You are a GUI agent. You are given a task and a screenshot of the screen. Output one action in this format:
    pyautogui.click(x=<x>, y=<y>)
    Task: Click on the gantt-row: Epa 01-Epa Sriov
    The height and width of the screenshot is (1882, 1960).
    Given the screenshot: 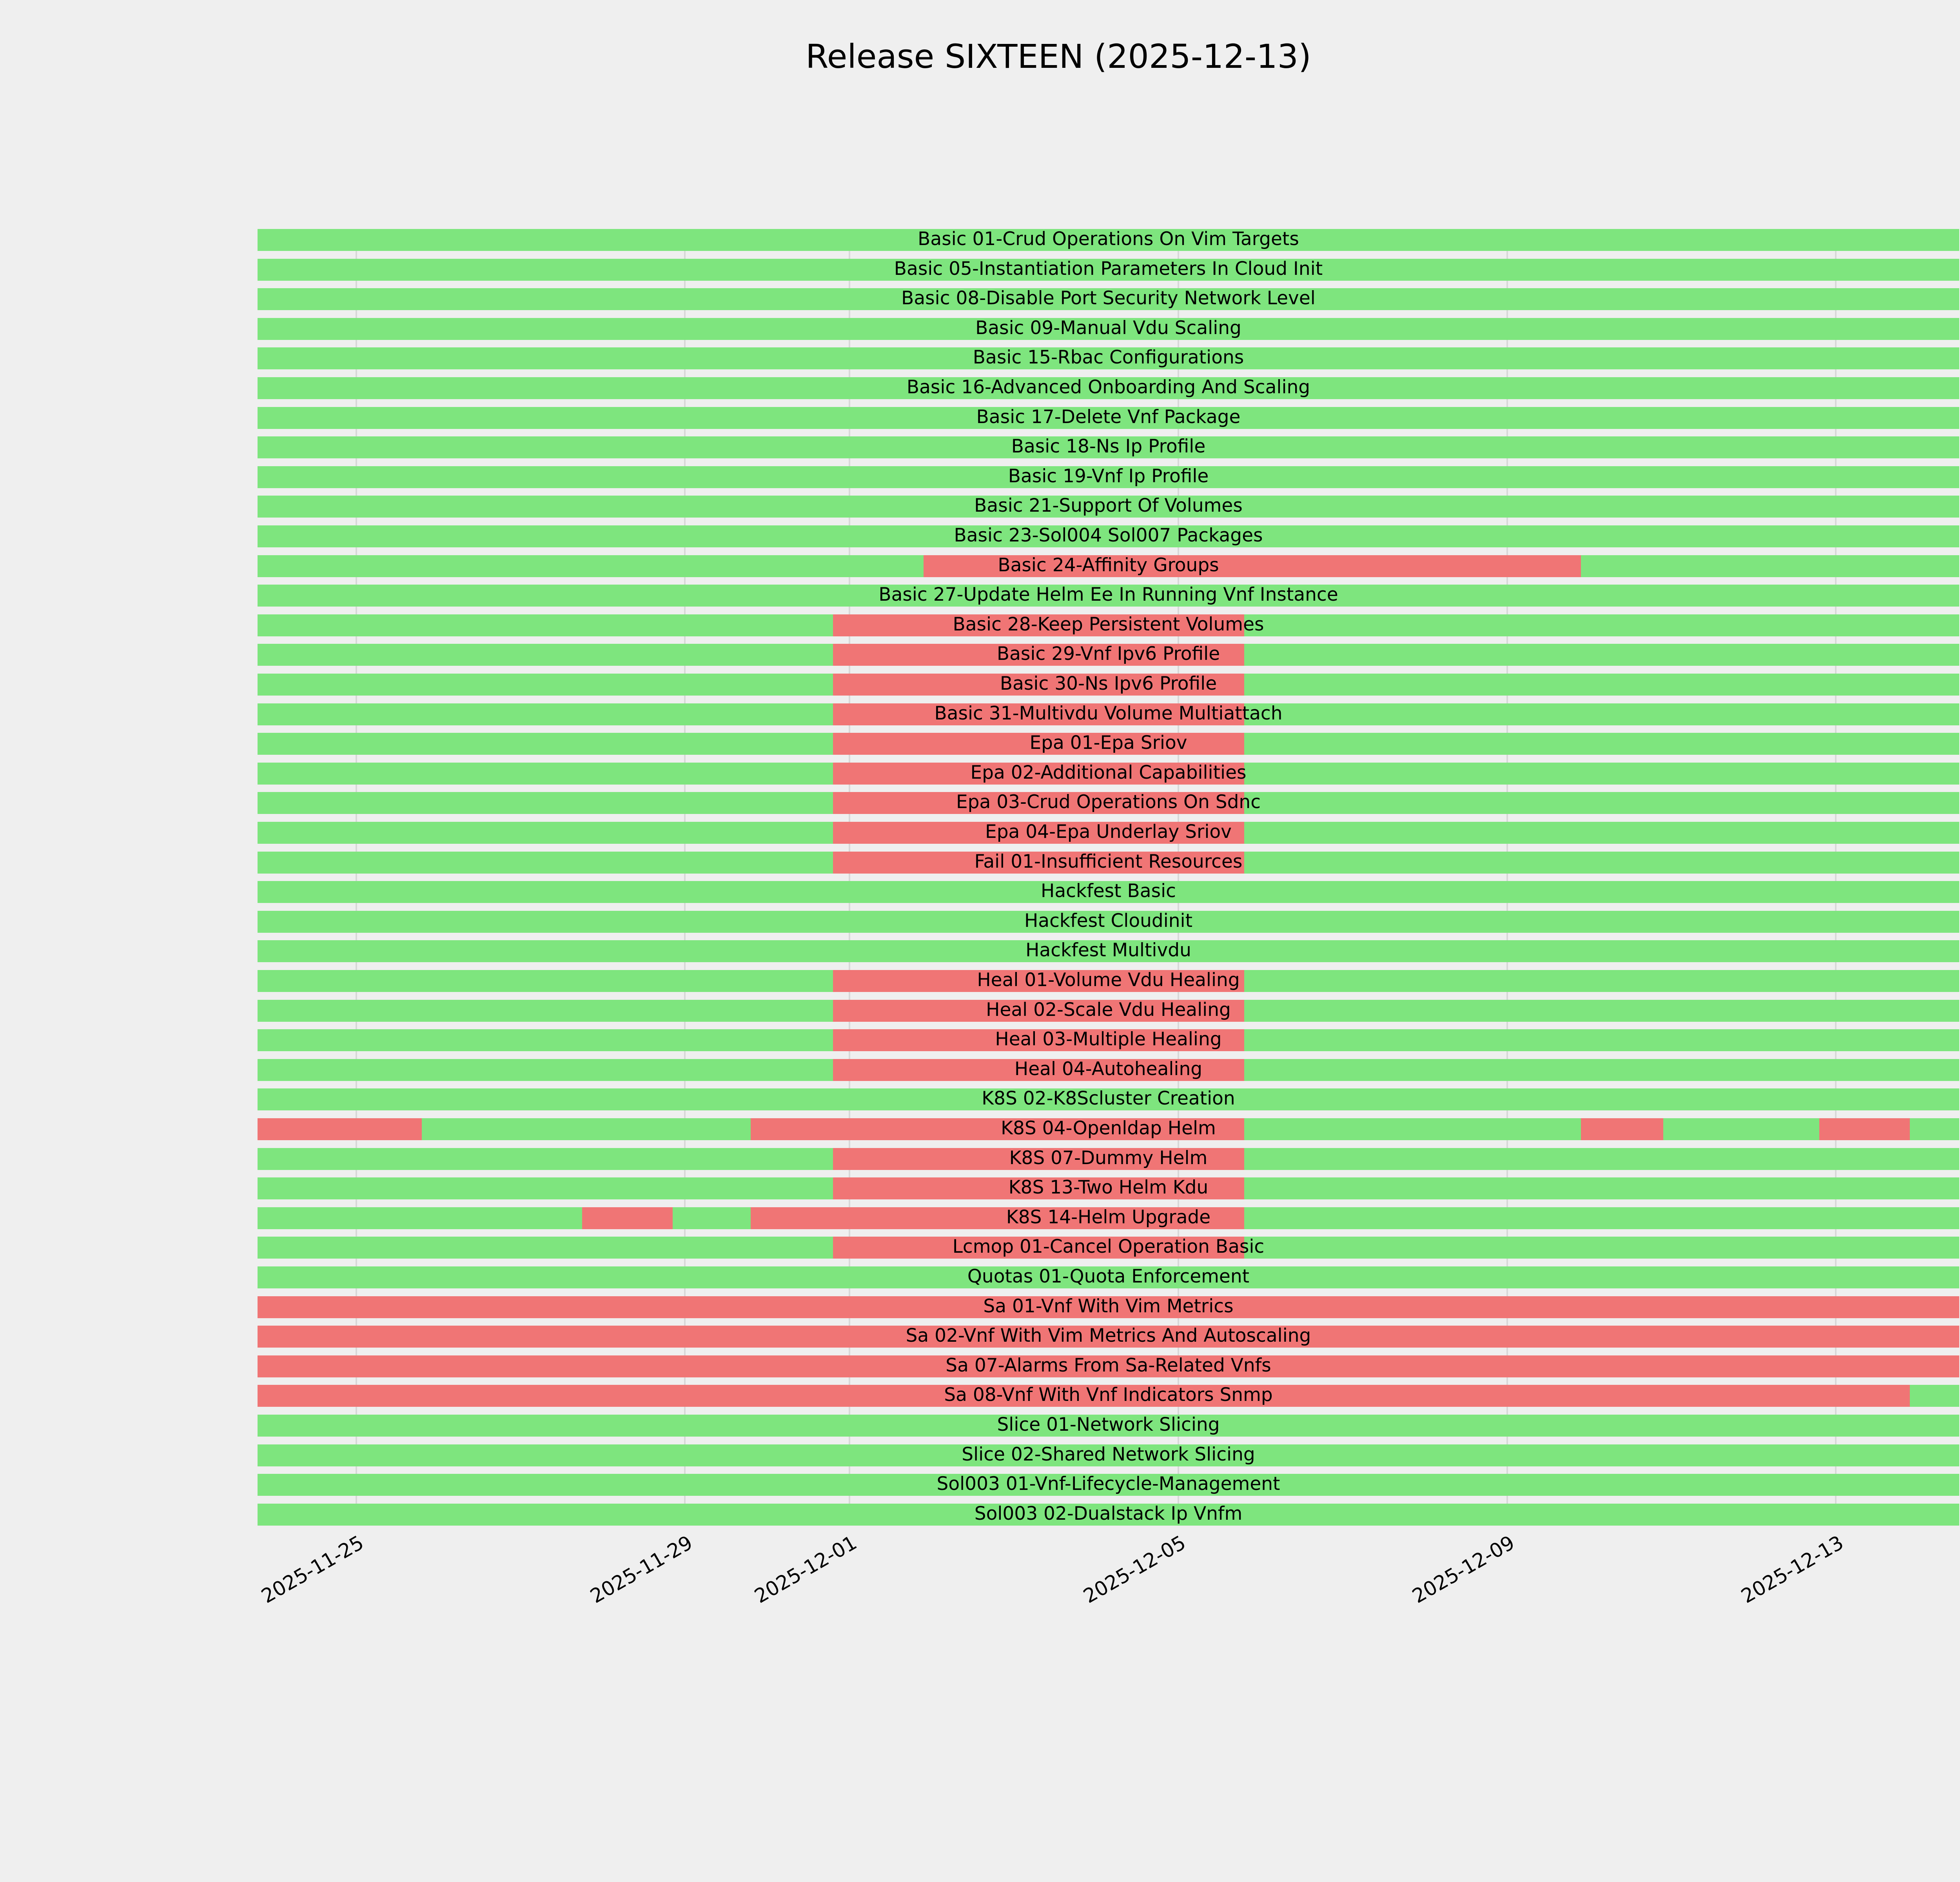 What is the action you would take?
    pyautogui.click(x=1108, y=743)
    